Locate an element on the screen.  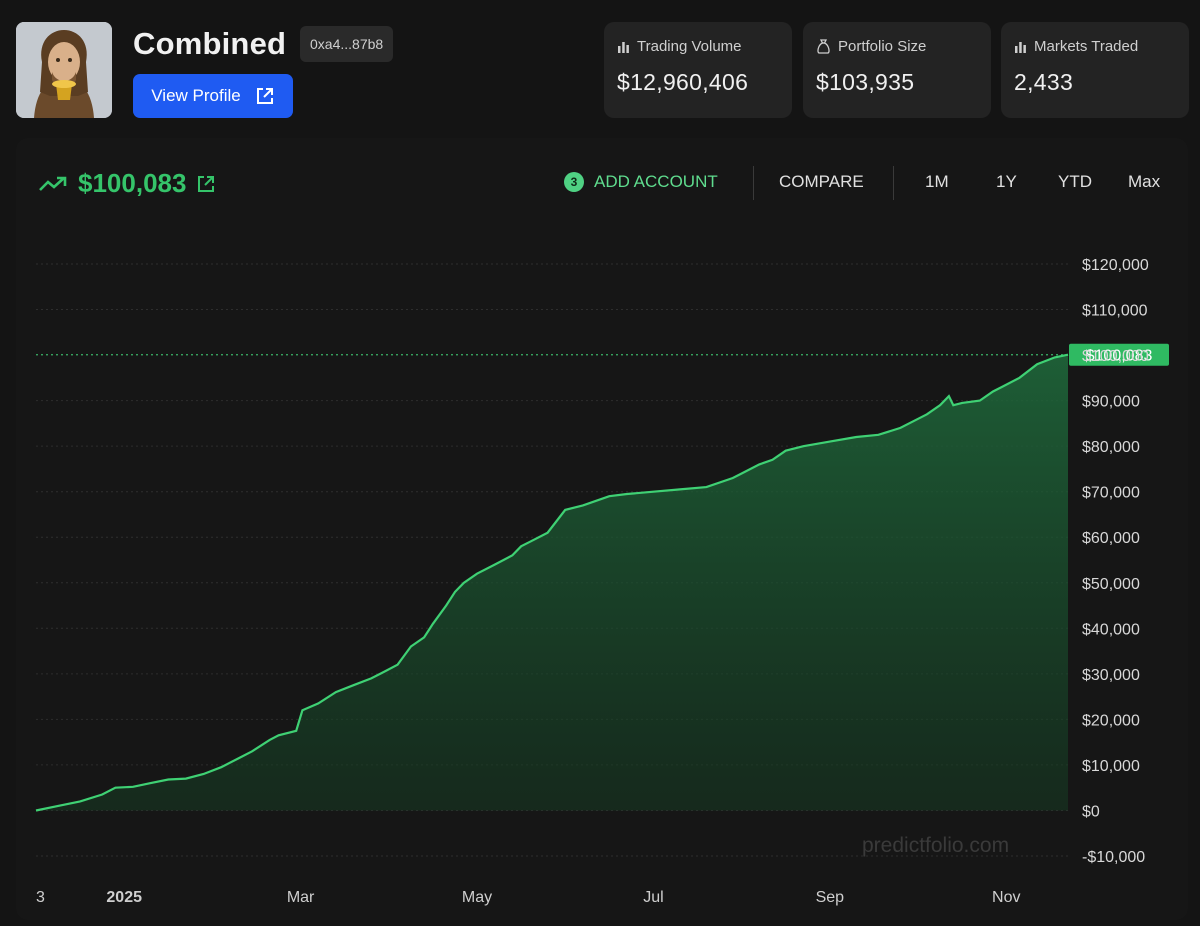
stat-value: $12,960,406 is located at coordinates (683, 82).